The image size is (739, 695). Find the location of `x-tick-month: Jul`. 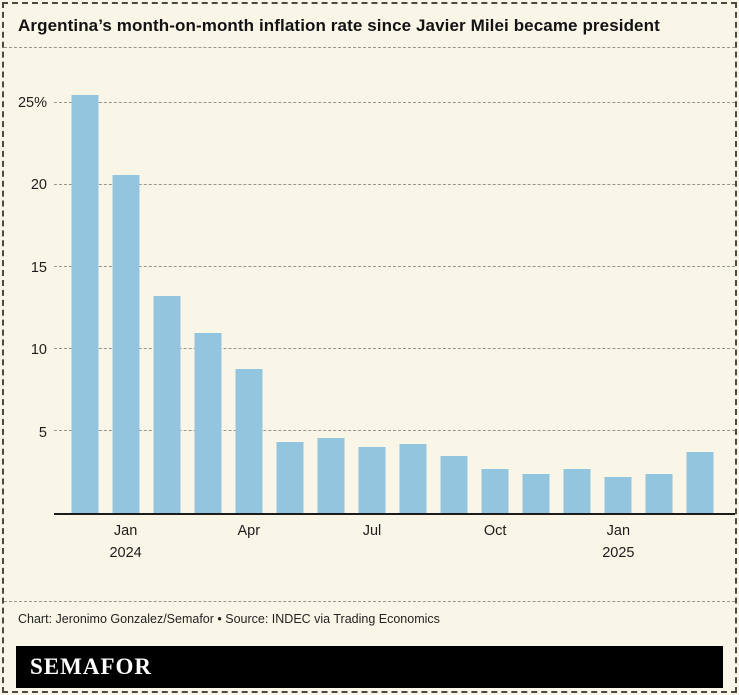

x-tick-month: Jul is located at coordinates (372, 531).